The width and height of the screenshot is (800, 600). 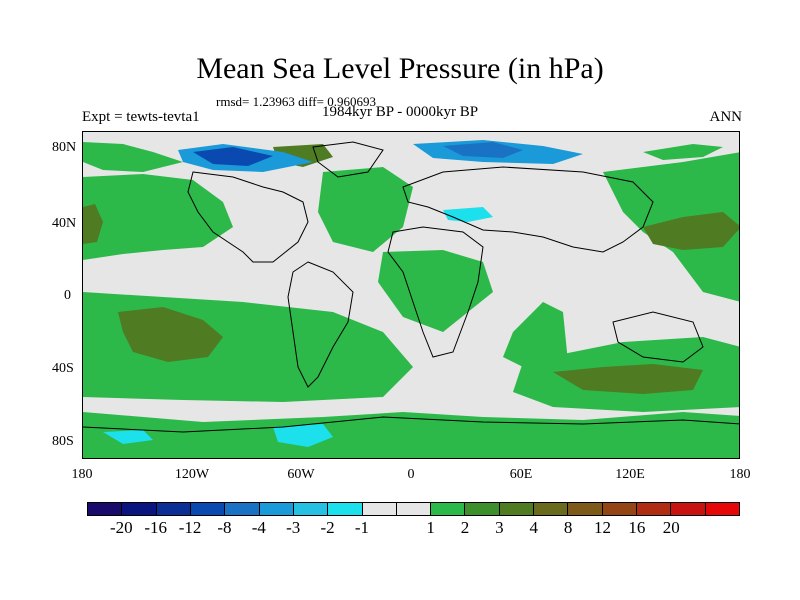 What do you see at coordinates (465, 527) in the screenshot?
I see `colorbar-label: 2` at bounding box center [465, 527].